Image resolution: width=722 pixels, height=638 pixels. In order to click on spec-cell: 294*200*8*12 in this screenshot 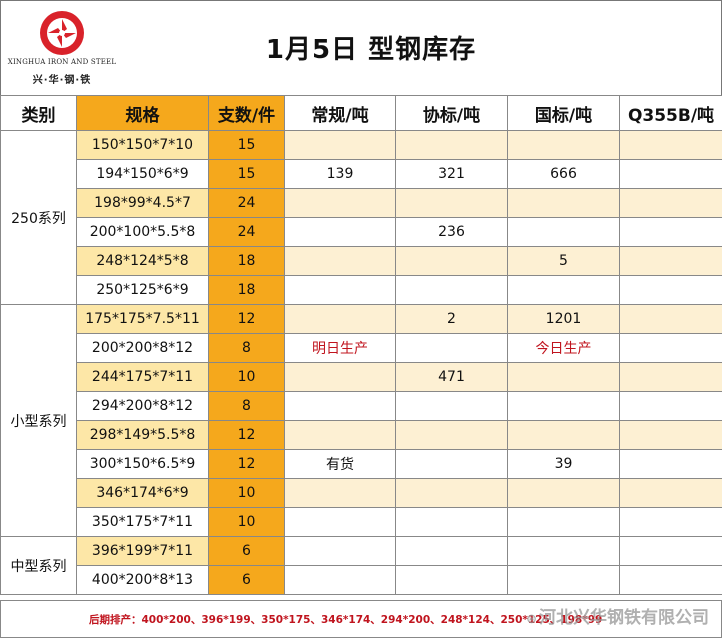, I will do `click(142, 406)`.